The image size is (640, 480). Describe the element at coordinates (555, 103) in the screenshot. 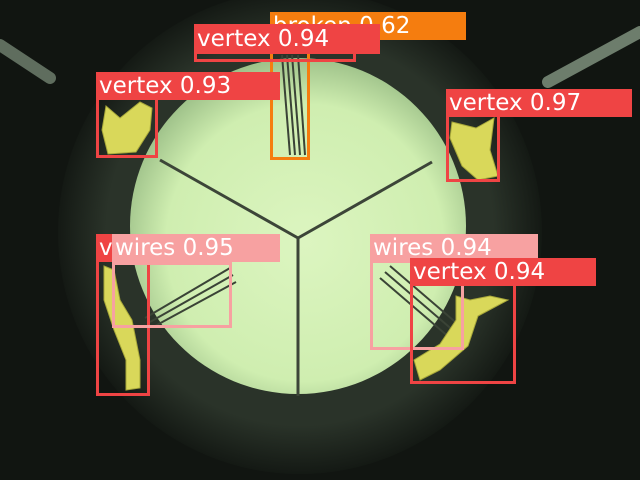

I see `detection-score: 0.97` at that location.